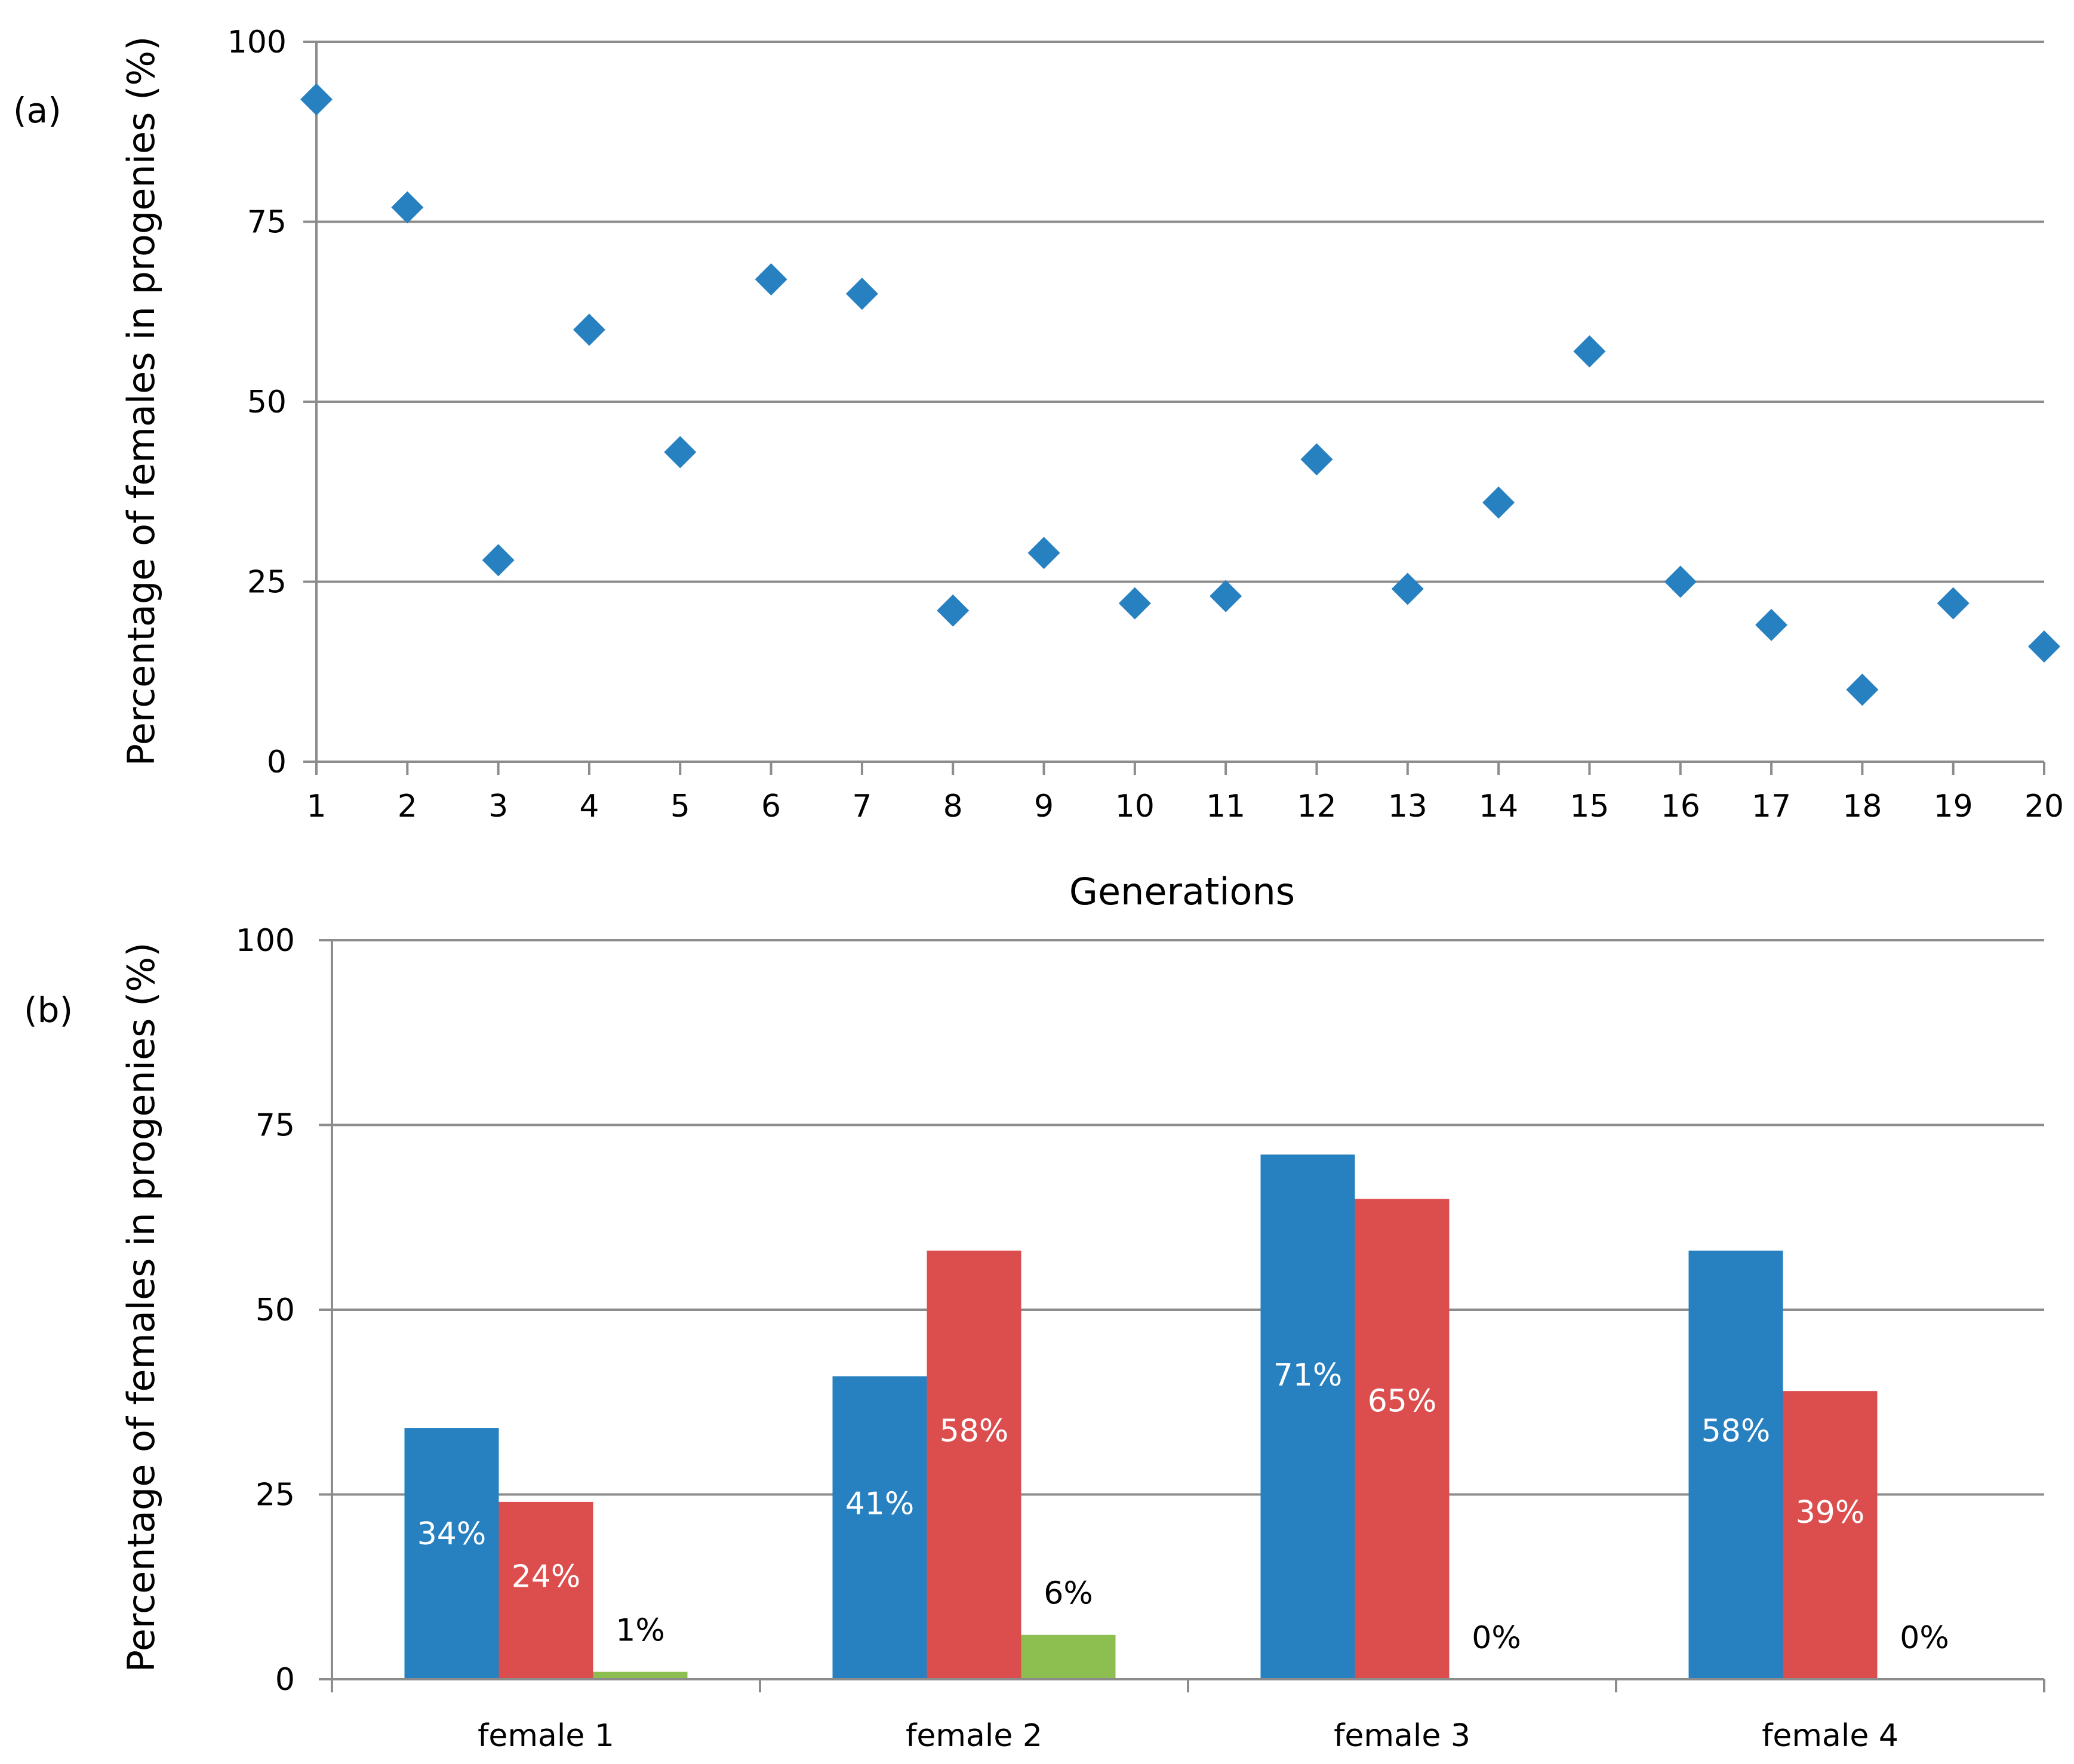  Describe the element at coordinates (974, 1736) in the screenshot. I see `category-label: female 2` at that location.